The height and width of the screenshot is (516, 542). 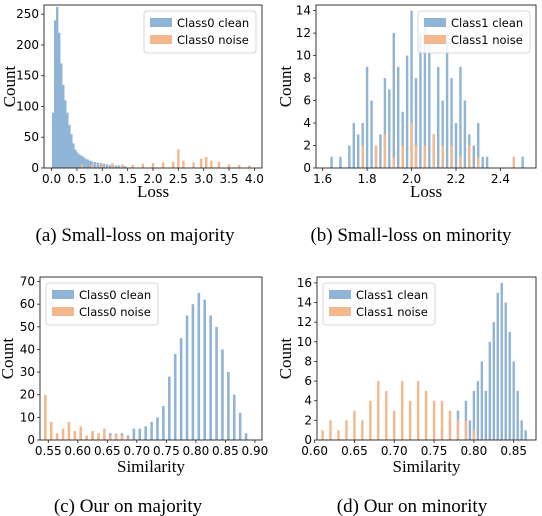 I want to click on x-tick-label: 3.0, so click(x=203, y=179).